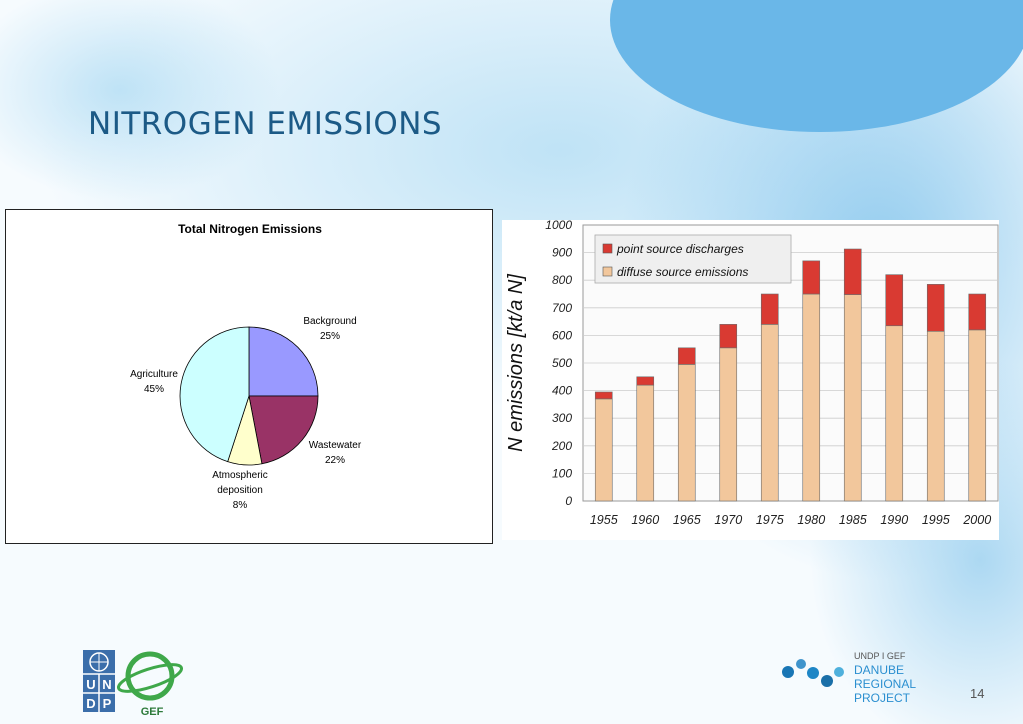 The image size is (1023, 724). I want to click on bar-diffuse-source-emissions-2000, so click(977, 415).